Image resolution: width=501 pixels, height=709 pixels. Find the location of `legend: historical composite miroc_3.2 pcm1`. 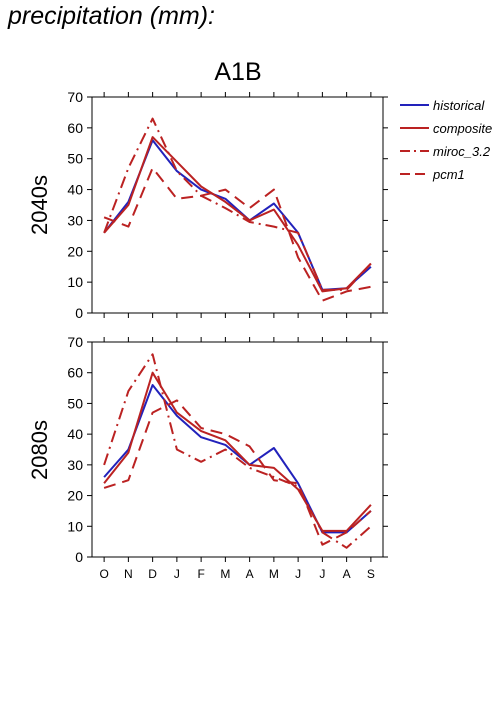

legend: historical composite miroc_3.2 pcm1 is located at coordinates (446, 140).